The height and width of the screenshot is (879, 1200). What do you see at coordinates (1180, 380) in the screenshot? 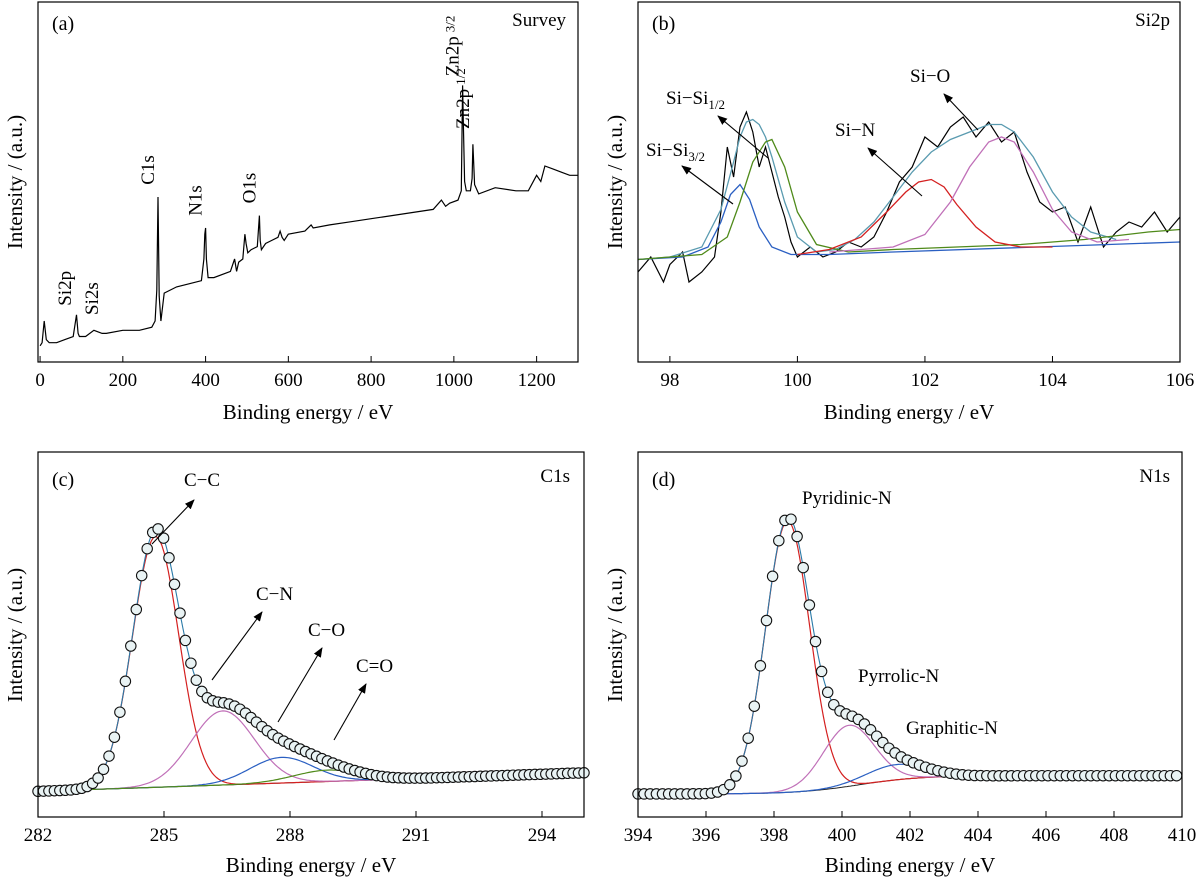
I see `xtick-label: 106` at bounding box center [1180, 380].